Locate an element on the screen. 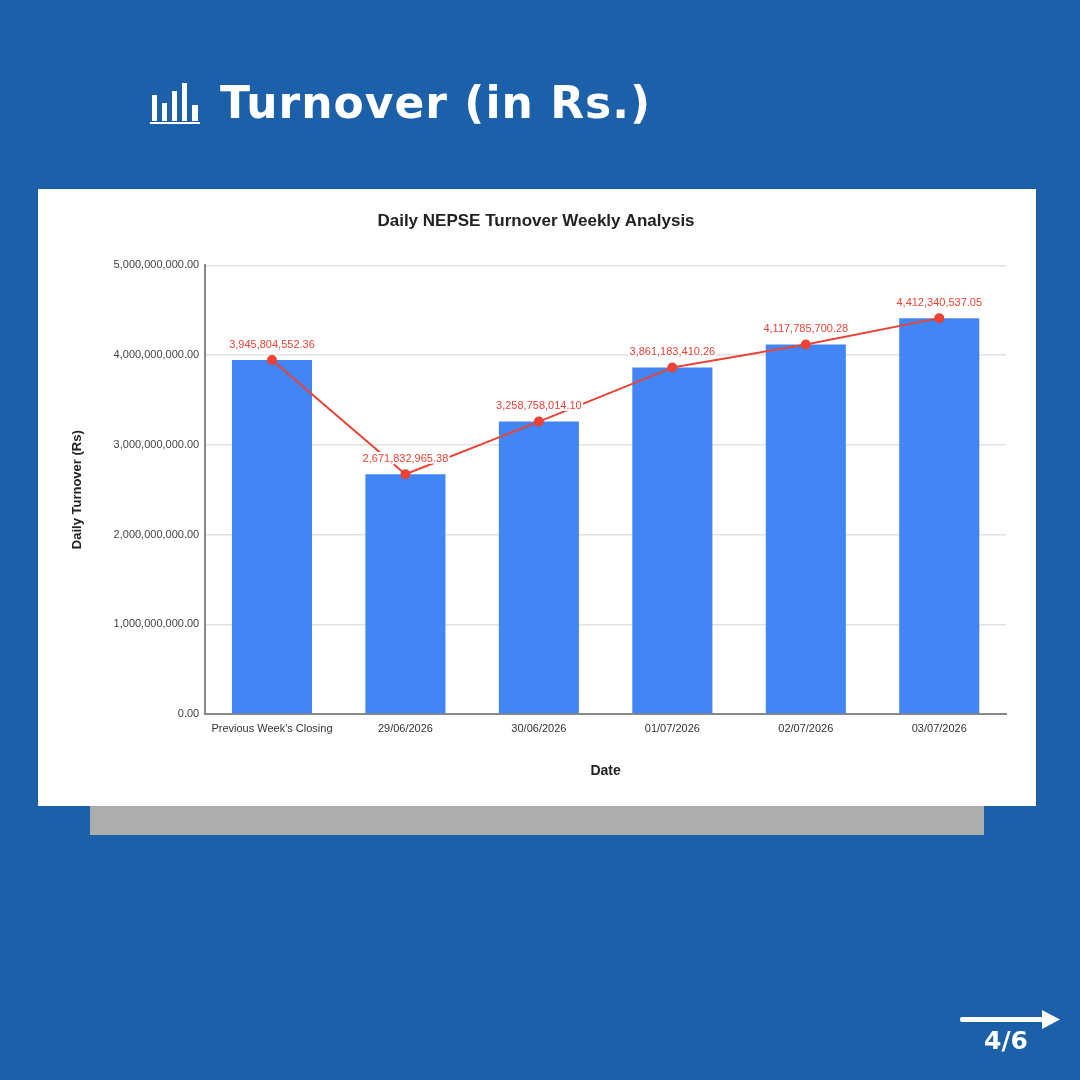 The width and height of the screenshot is (1080, 1080). x-tick-label: 30/06/2026 is located at coordinates (539, 727).